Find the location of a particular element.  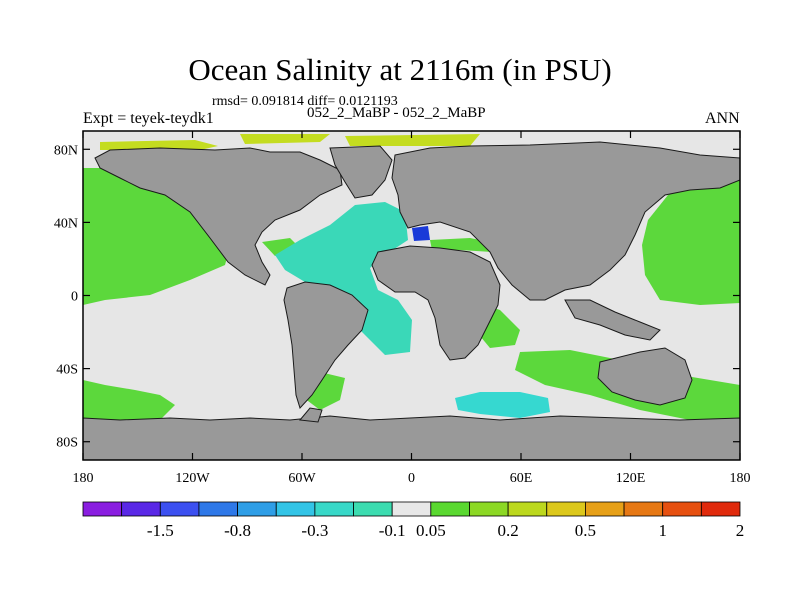

y-tick-label: 40S is located at coordinates (67, 370).